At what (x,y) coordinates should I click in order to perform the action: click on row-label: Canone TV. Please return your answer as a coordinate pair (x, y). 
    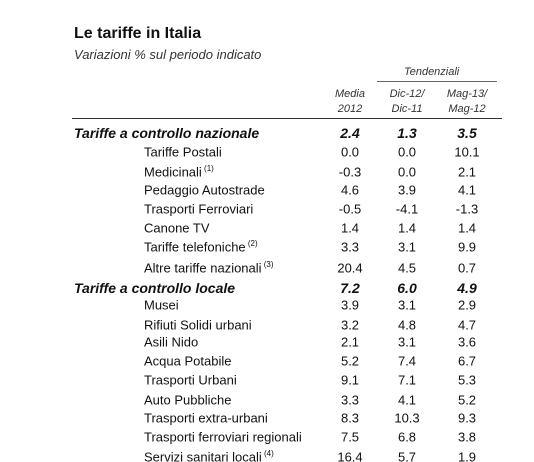
    Looking at the image, I should click on (177, 228).